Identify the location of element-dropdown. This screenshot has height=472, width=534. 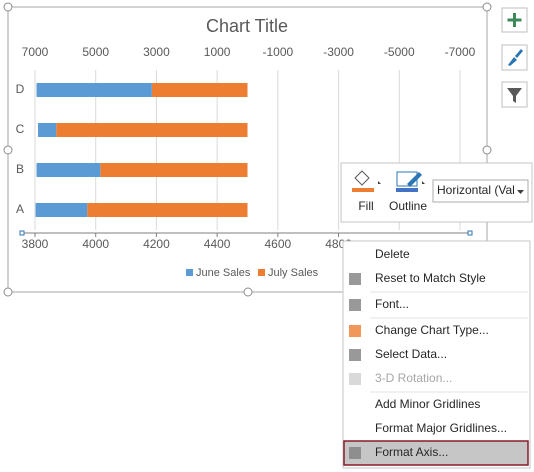
(480, 191).